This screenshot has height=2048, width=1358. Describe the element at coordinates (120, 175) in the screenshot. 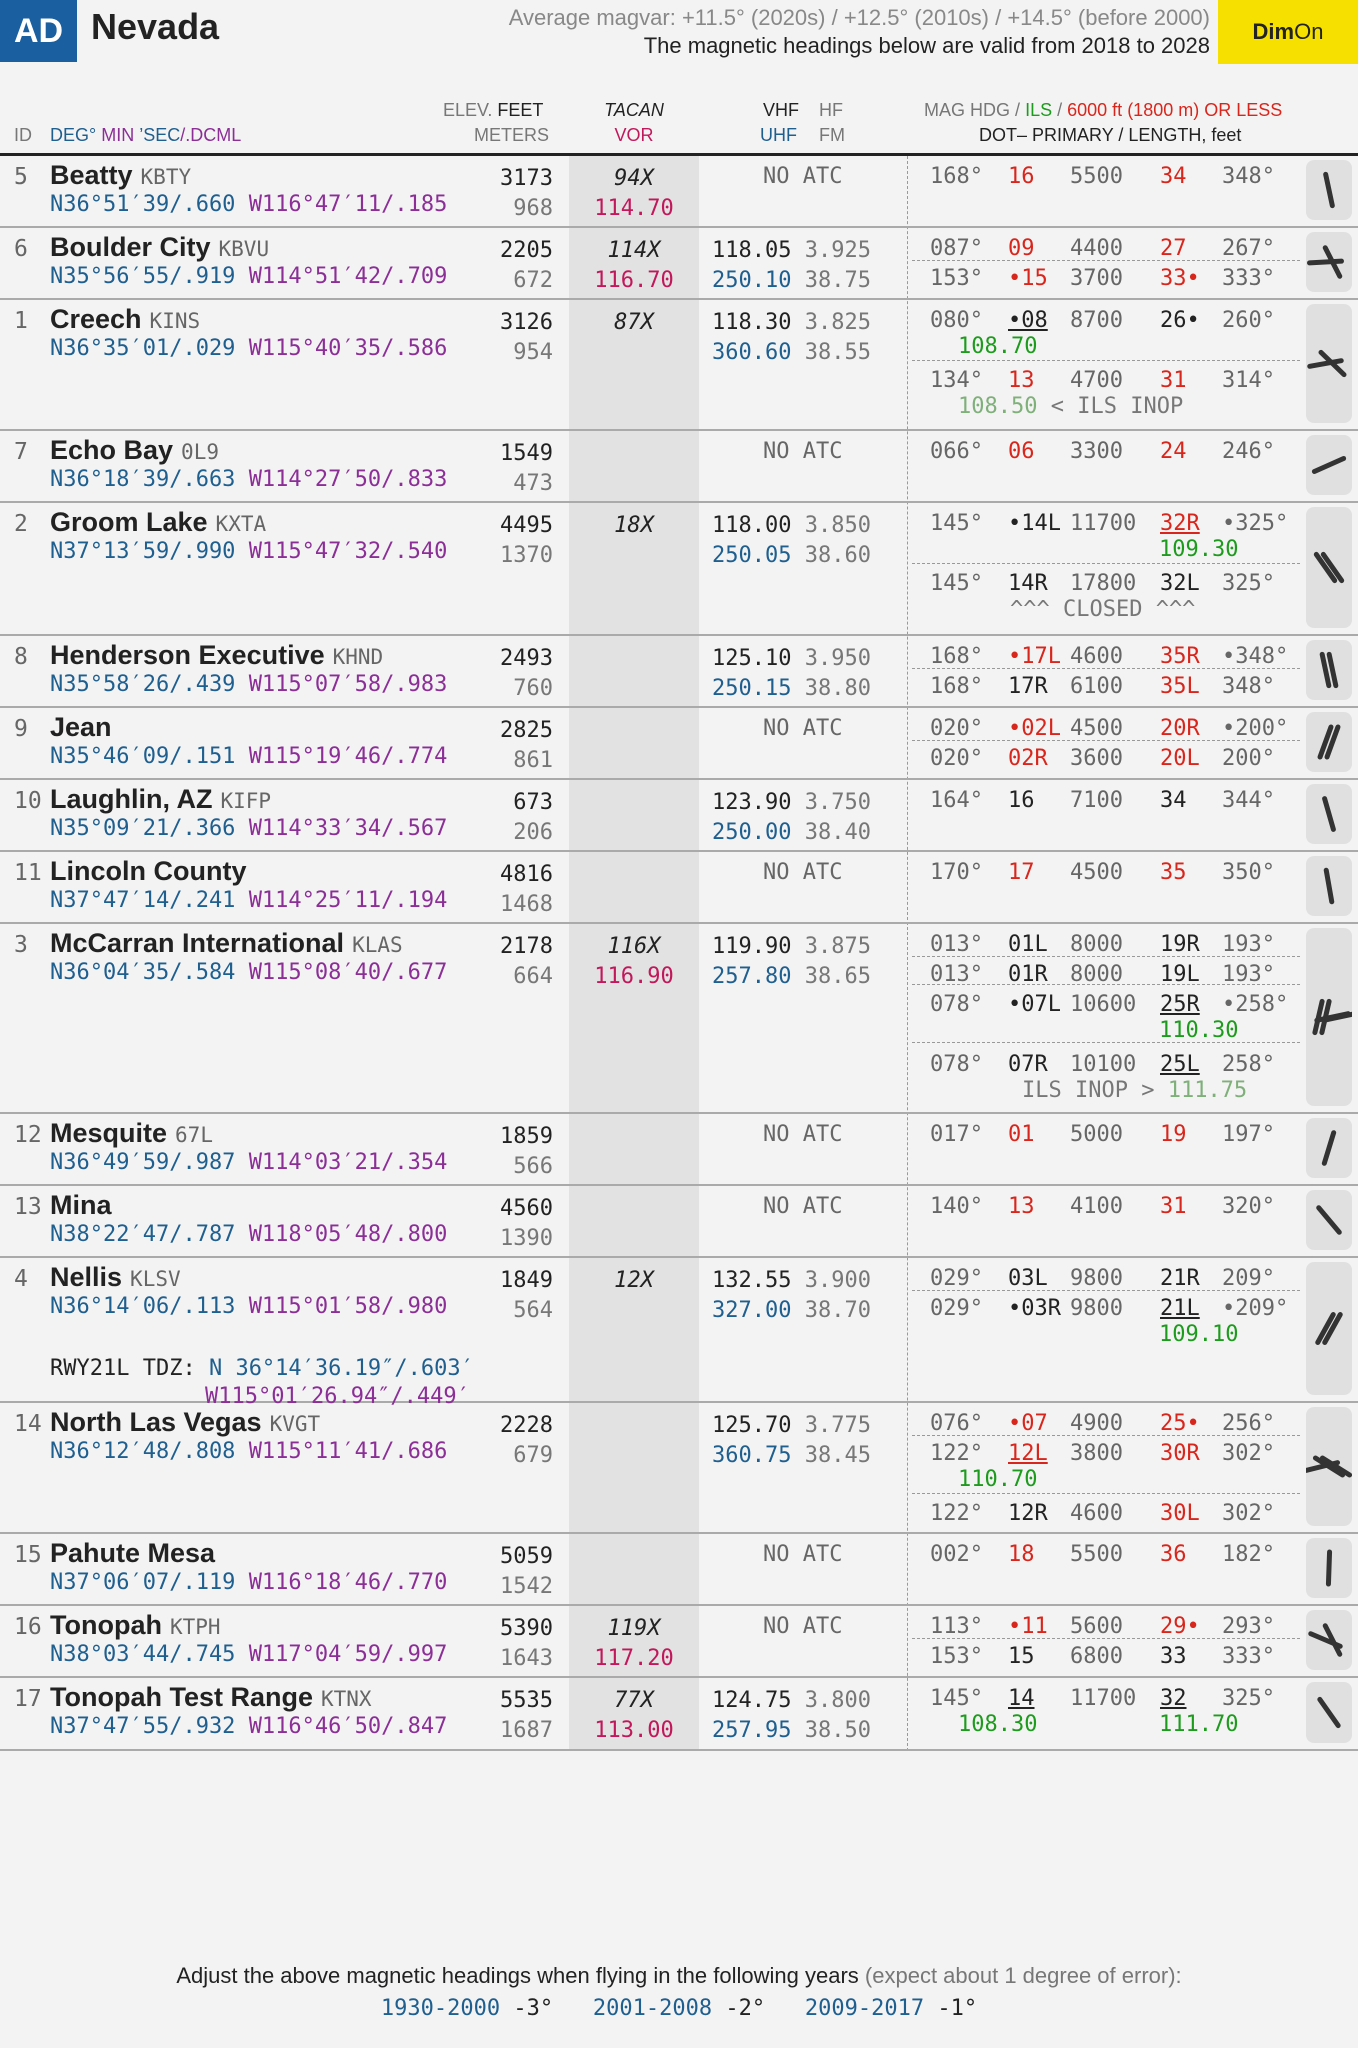

I see `airport-name: Beatty KBTY` at that location.